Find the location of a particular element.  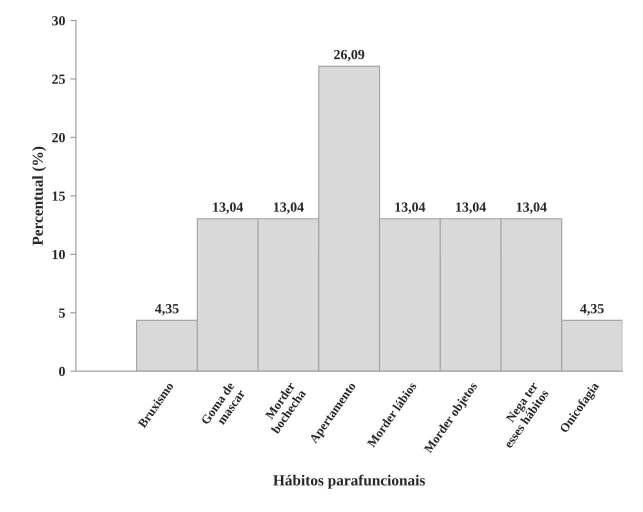

y-tick-label: 15 is located at coordinates (58, 196).